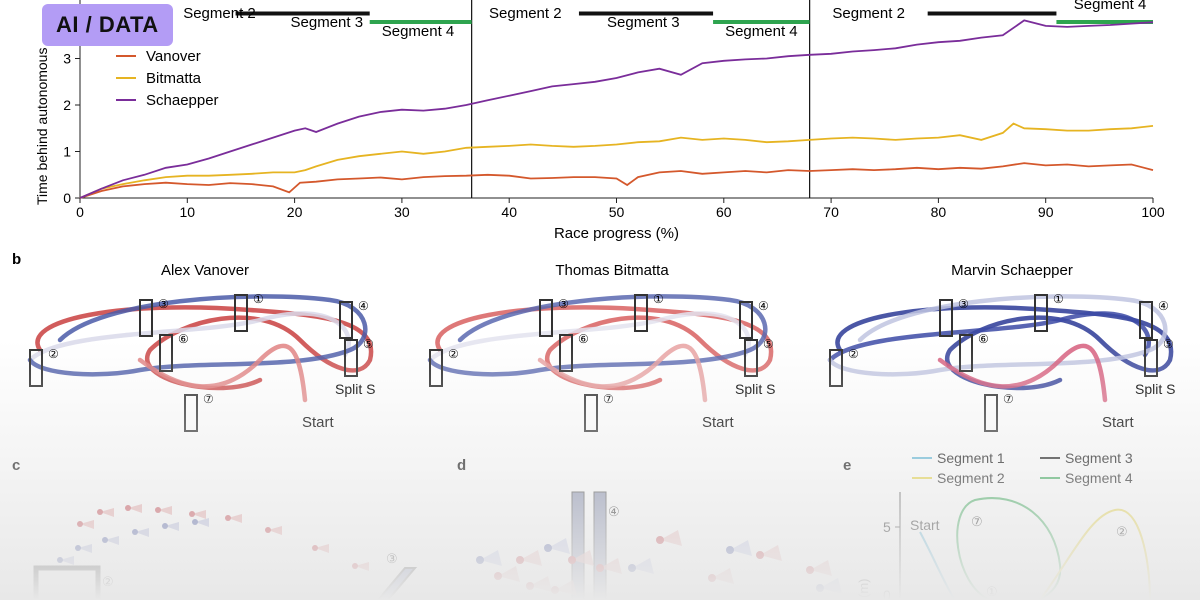 The height and width of the screenshot is (600, 1200). Describe the element at coordinates (659, 563) in the screenshot. I see `drone-poses-d` at that location.